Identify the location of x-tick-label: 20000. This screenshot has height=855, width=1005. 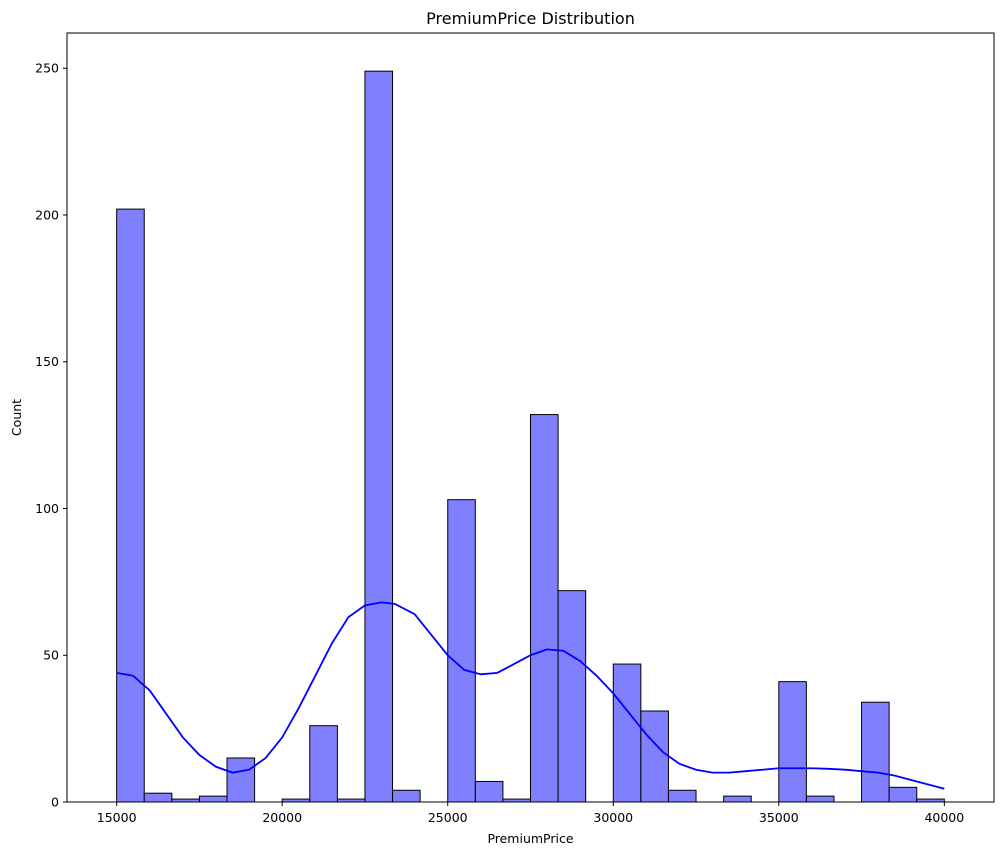
(282, 817).